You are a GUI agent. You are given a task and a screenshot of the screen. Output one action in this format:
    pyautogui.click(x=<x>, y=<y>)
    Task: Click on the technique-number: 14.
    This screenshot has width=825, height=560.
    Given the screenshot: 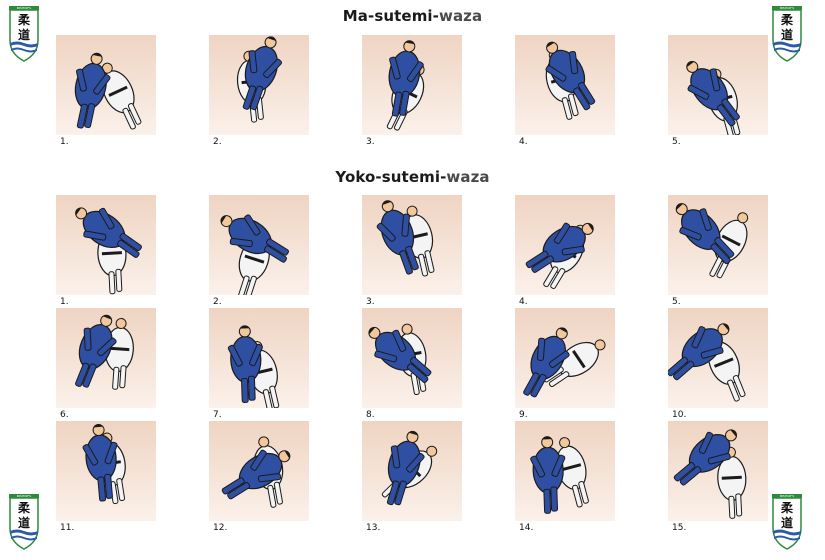 What is the action you would take?
    pyautogui.click(x=526, y=528)
    